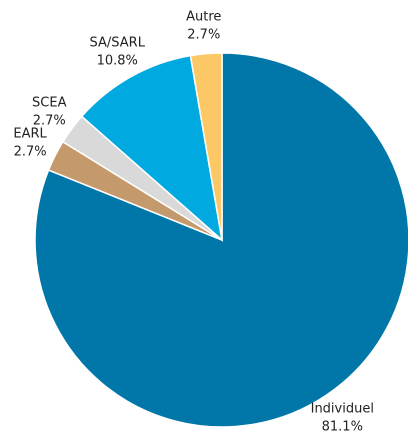  I want to click on slice-label: Individuel, so click(342, 409).